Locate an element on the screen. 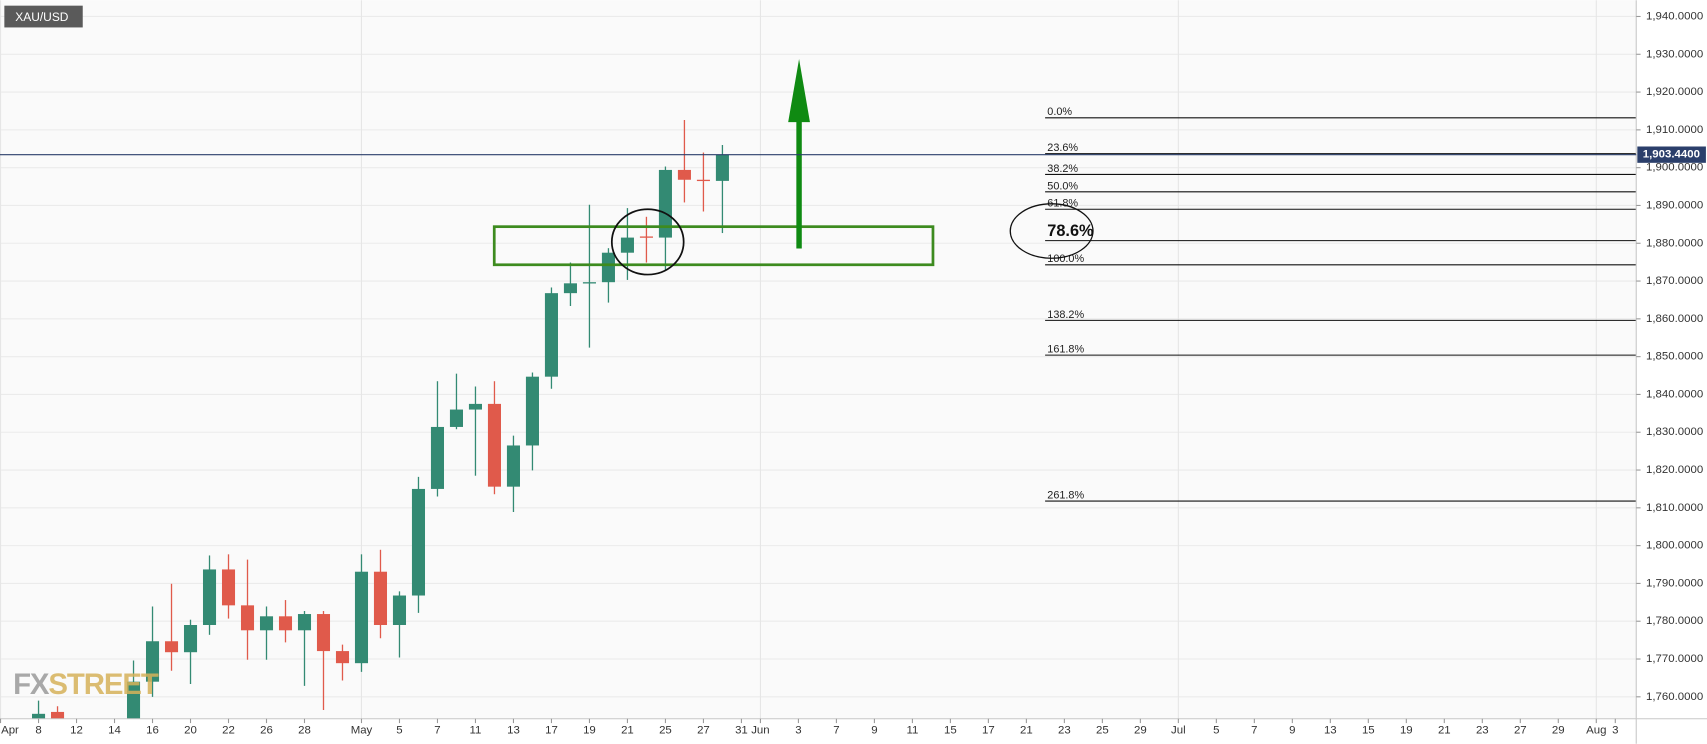 This screenshot has height=744, width=1707. x-tick-label: 5 is located at coordinates (399, 731).